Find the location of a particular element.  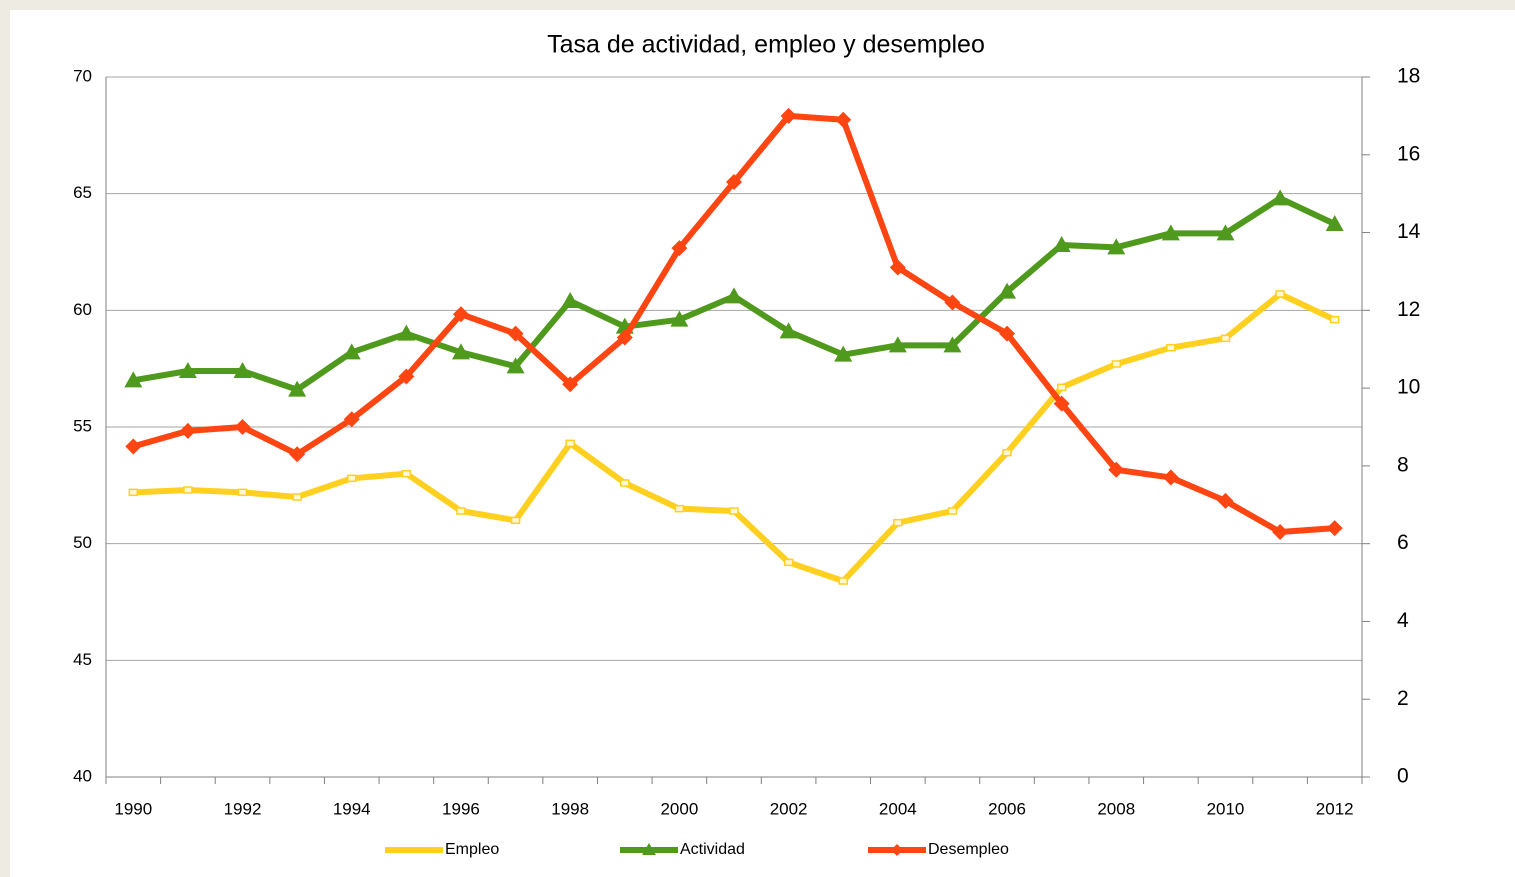

y2-tick-label: 0 is located at coordinates (1403, 776).